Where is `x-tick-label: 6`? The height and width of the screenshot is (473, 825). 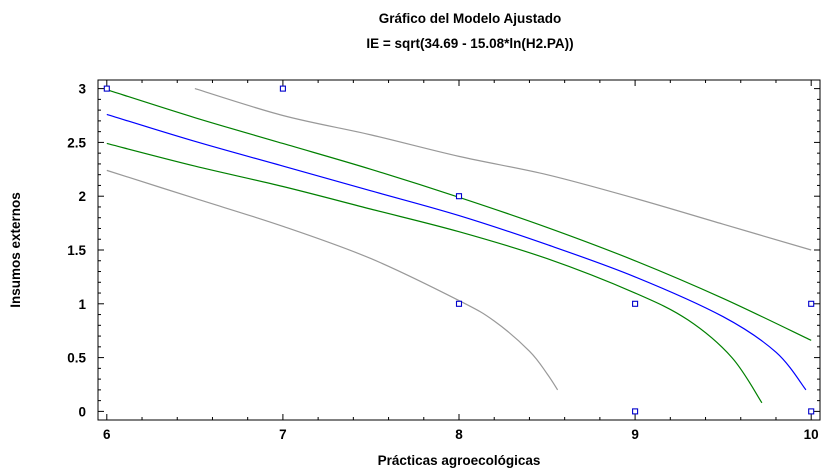 x-tick-label: 6 is located at coordinates (107, 434).